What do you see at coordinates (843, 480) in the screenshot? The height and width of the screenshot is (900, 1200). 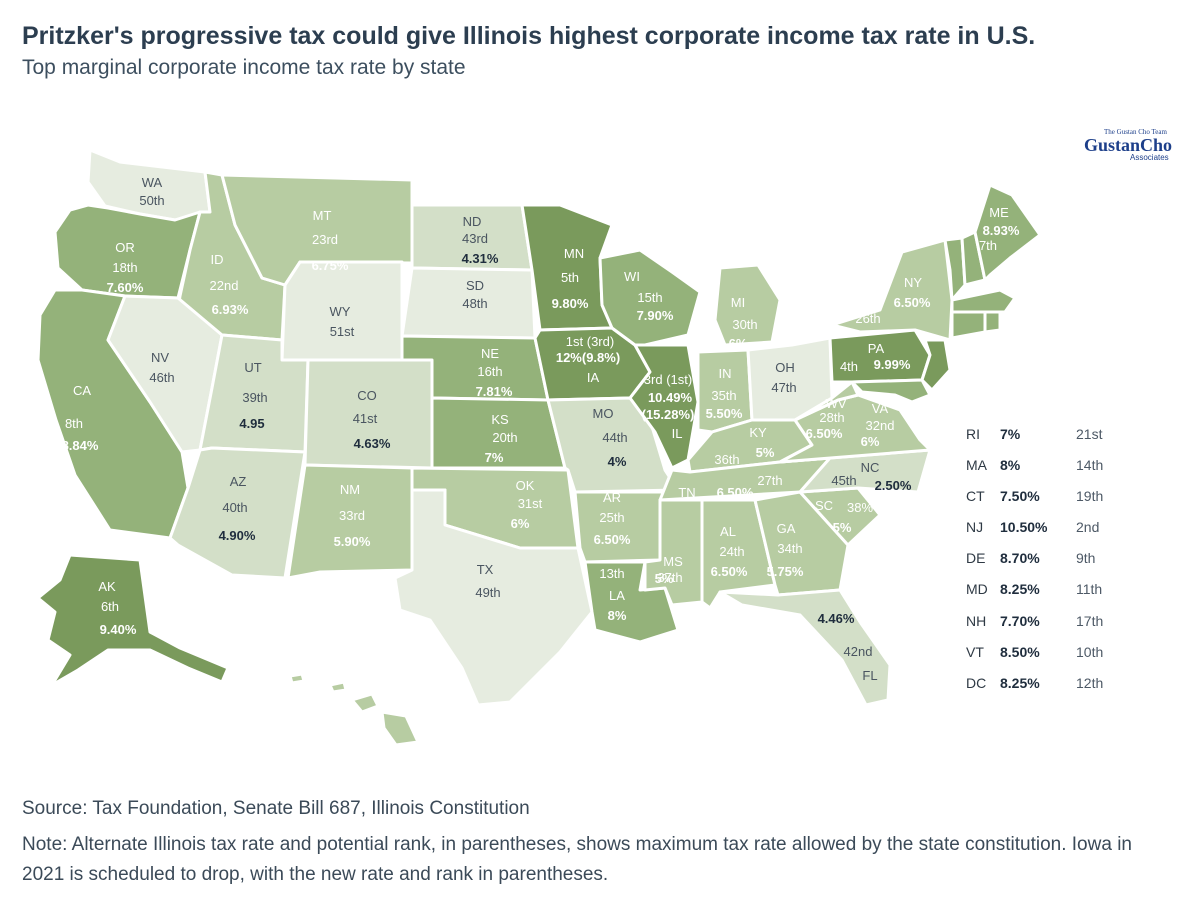 I see `label-nc-rank: 45th` at bounding box center [843, 480].